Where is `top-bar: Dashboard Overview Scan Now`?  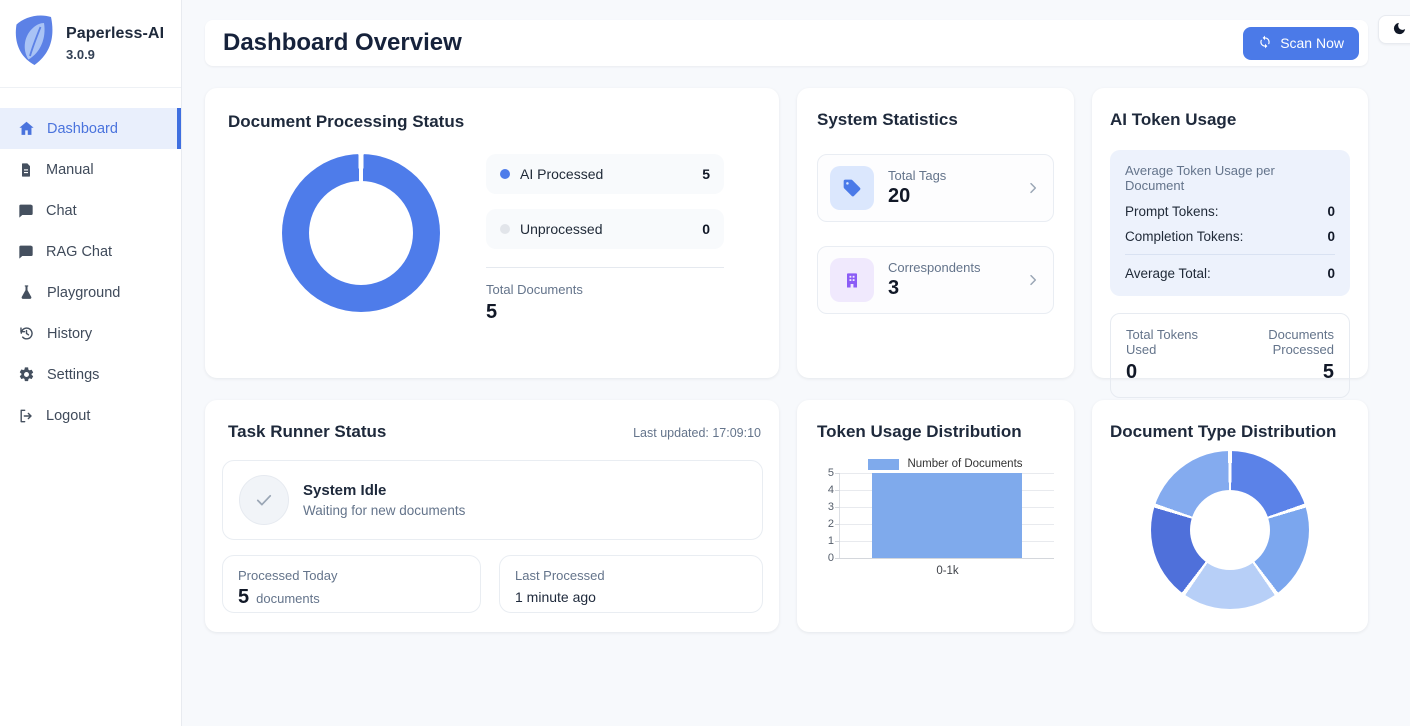
top-bar: Dashboard Overview Scan Now is located at coordinates (786, 43).